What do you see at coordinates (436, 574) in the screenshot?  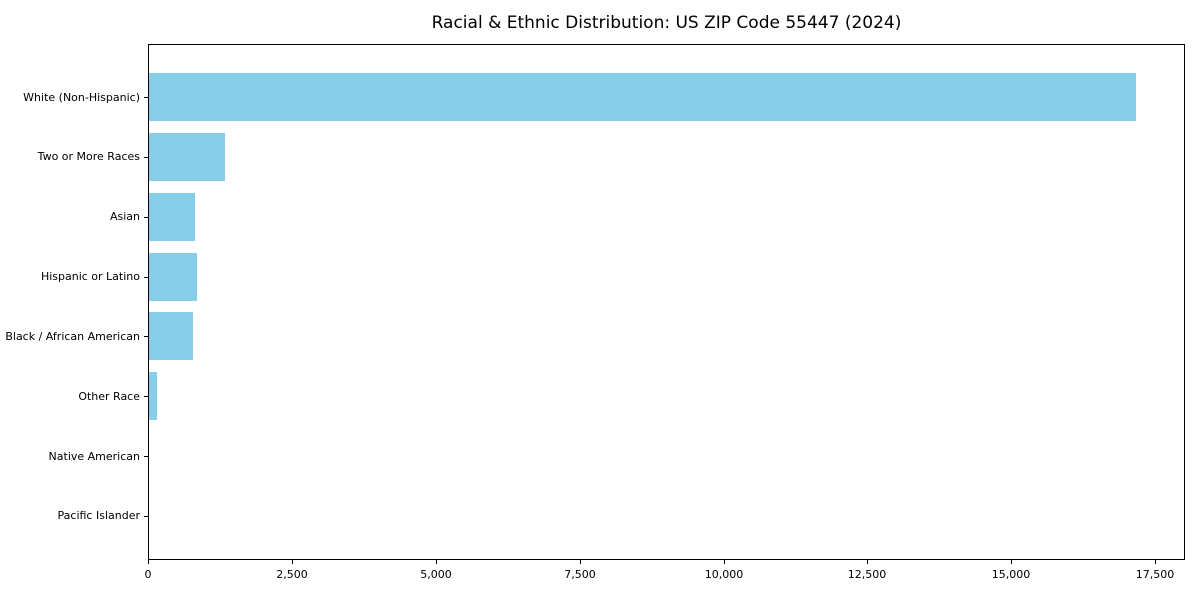 I see `x-tick-label: 5,000` at bounding box center [436, 574].